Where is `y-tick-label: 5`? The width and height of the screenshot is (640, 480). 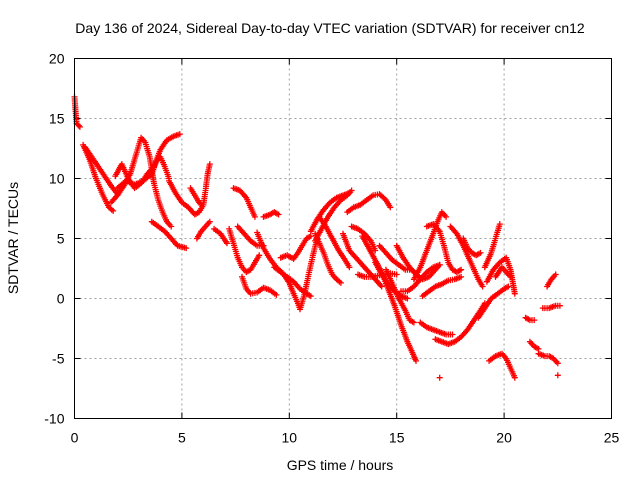
y-tick-label: 5 is located at coordinates (61, 239).